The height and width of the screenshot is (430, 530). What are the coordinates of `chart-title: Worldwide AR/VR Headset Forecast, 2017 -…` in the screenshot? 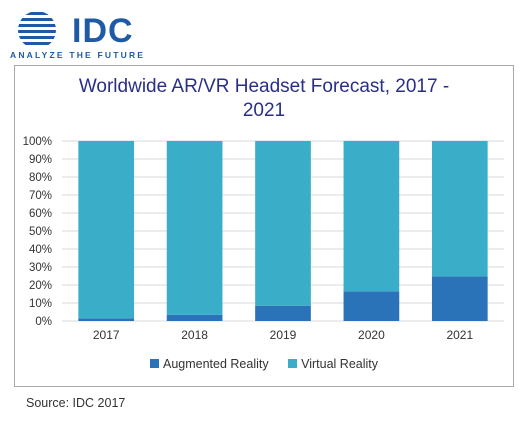 It's located at (264, 99).